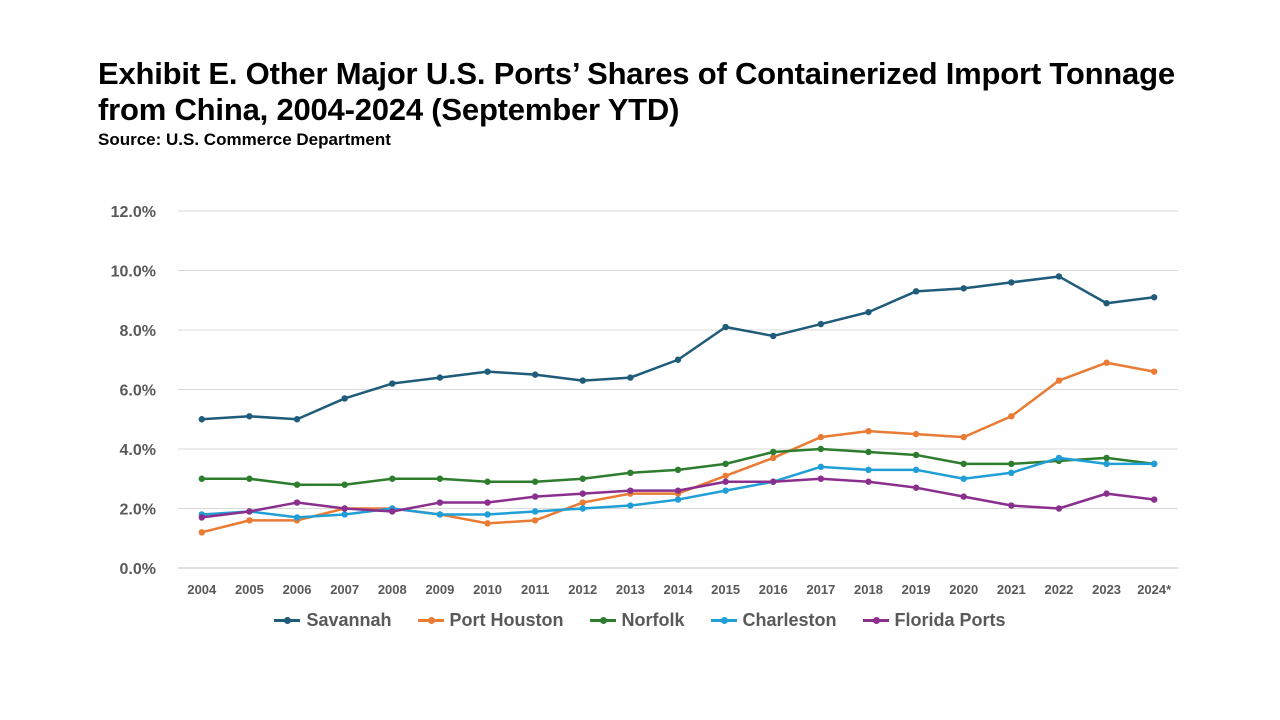 The image size is (1280, 720). Describe the element at coordinates (297, 589) in the screenshot. I see `x-tick-label: 2006` at that location.